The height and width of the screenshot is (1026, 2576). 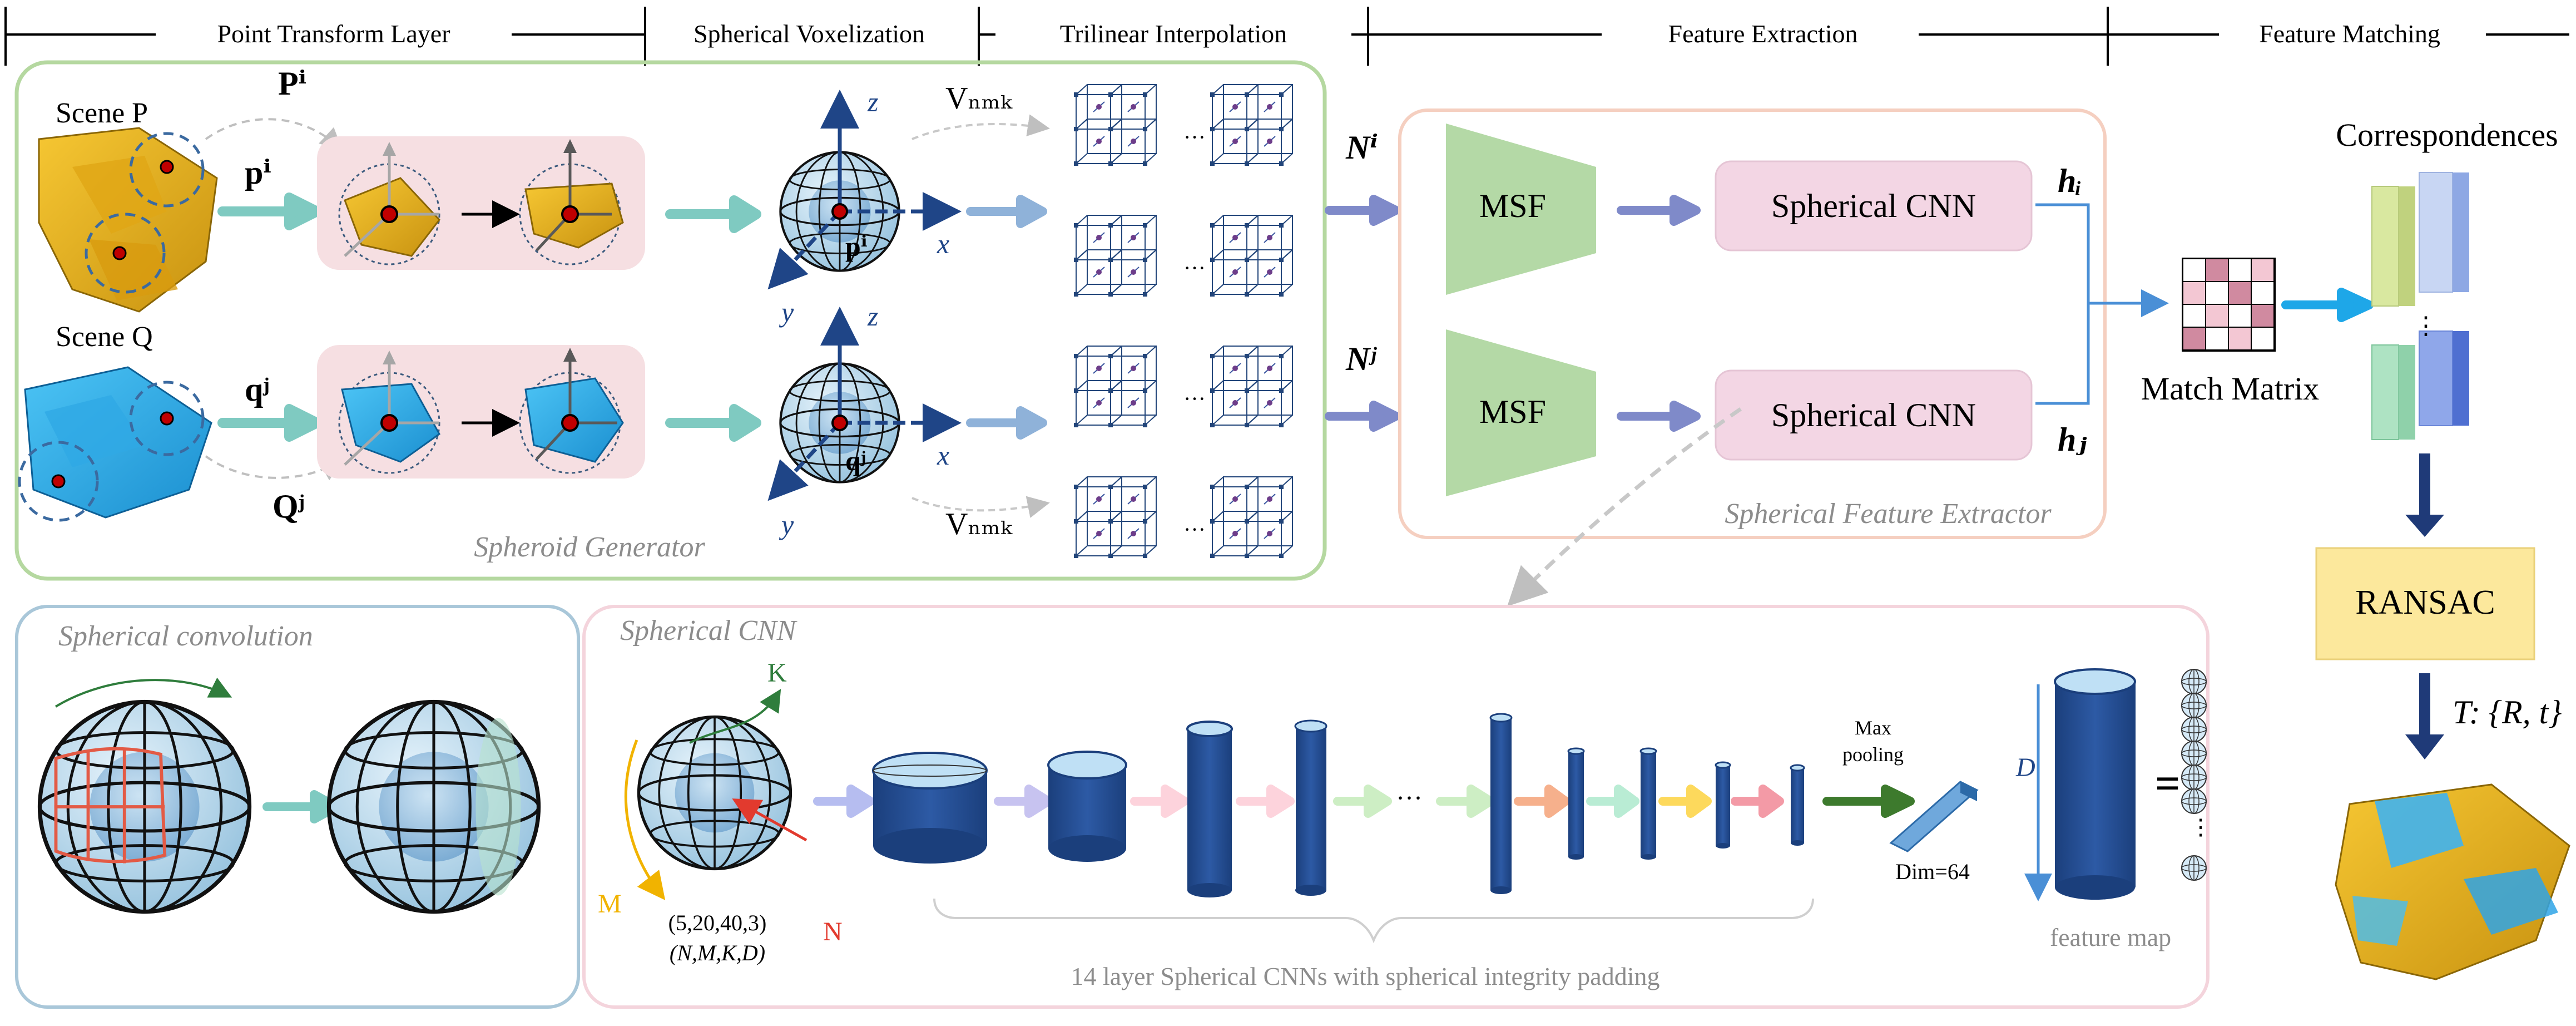 I want to click on header-spherical-voxelization: Spherical Voxelization, so click(x=809, y=33).